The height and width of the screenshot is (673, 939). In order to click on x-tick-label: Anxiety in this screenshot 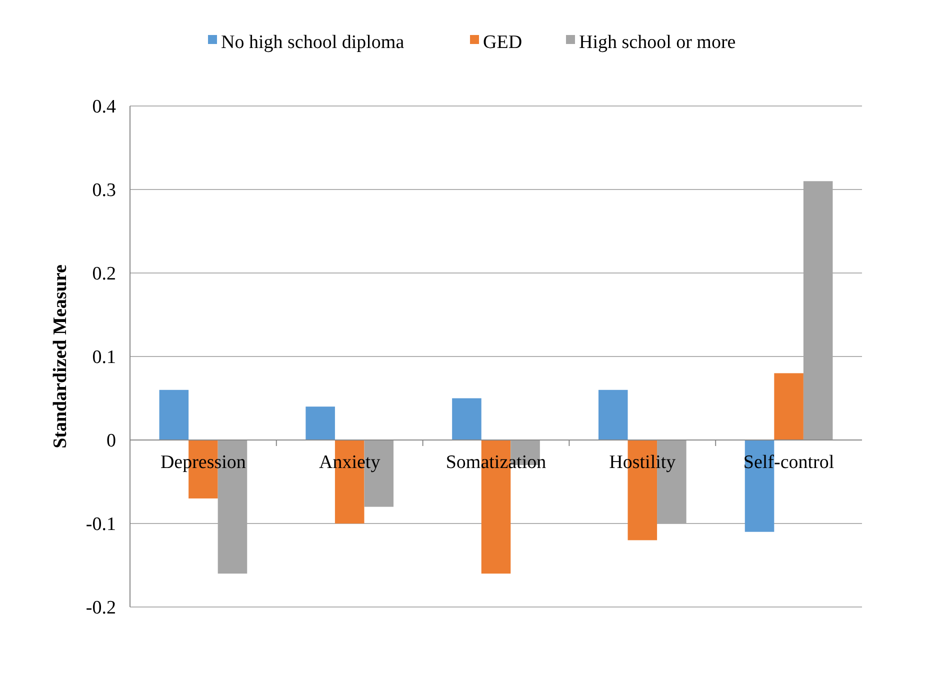, I will do `click(349, 462)`.